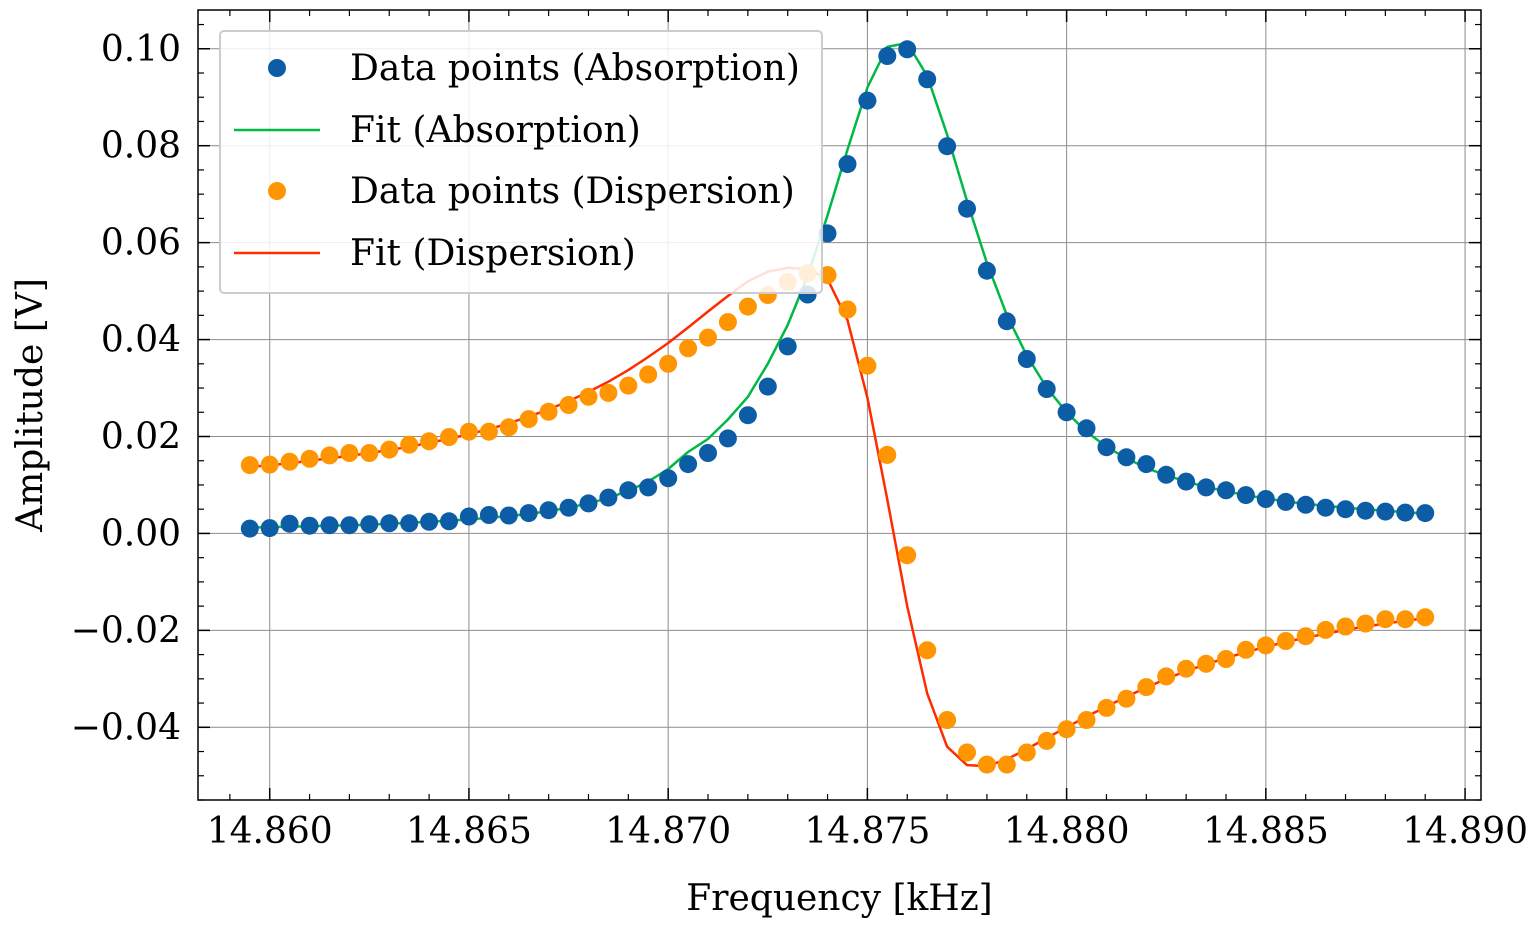 This screenshot has height=930, width=1529. I want to click on legend-entry-dispersion-fit: Fit (Dispersion), so click(435, 253).